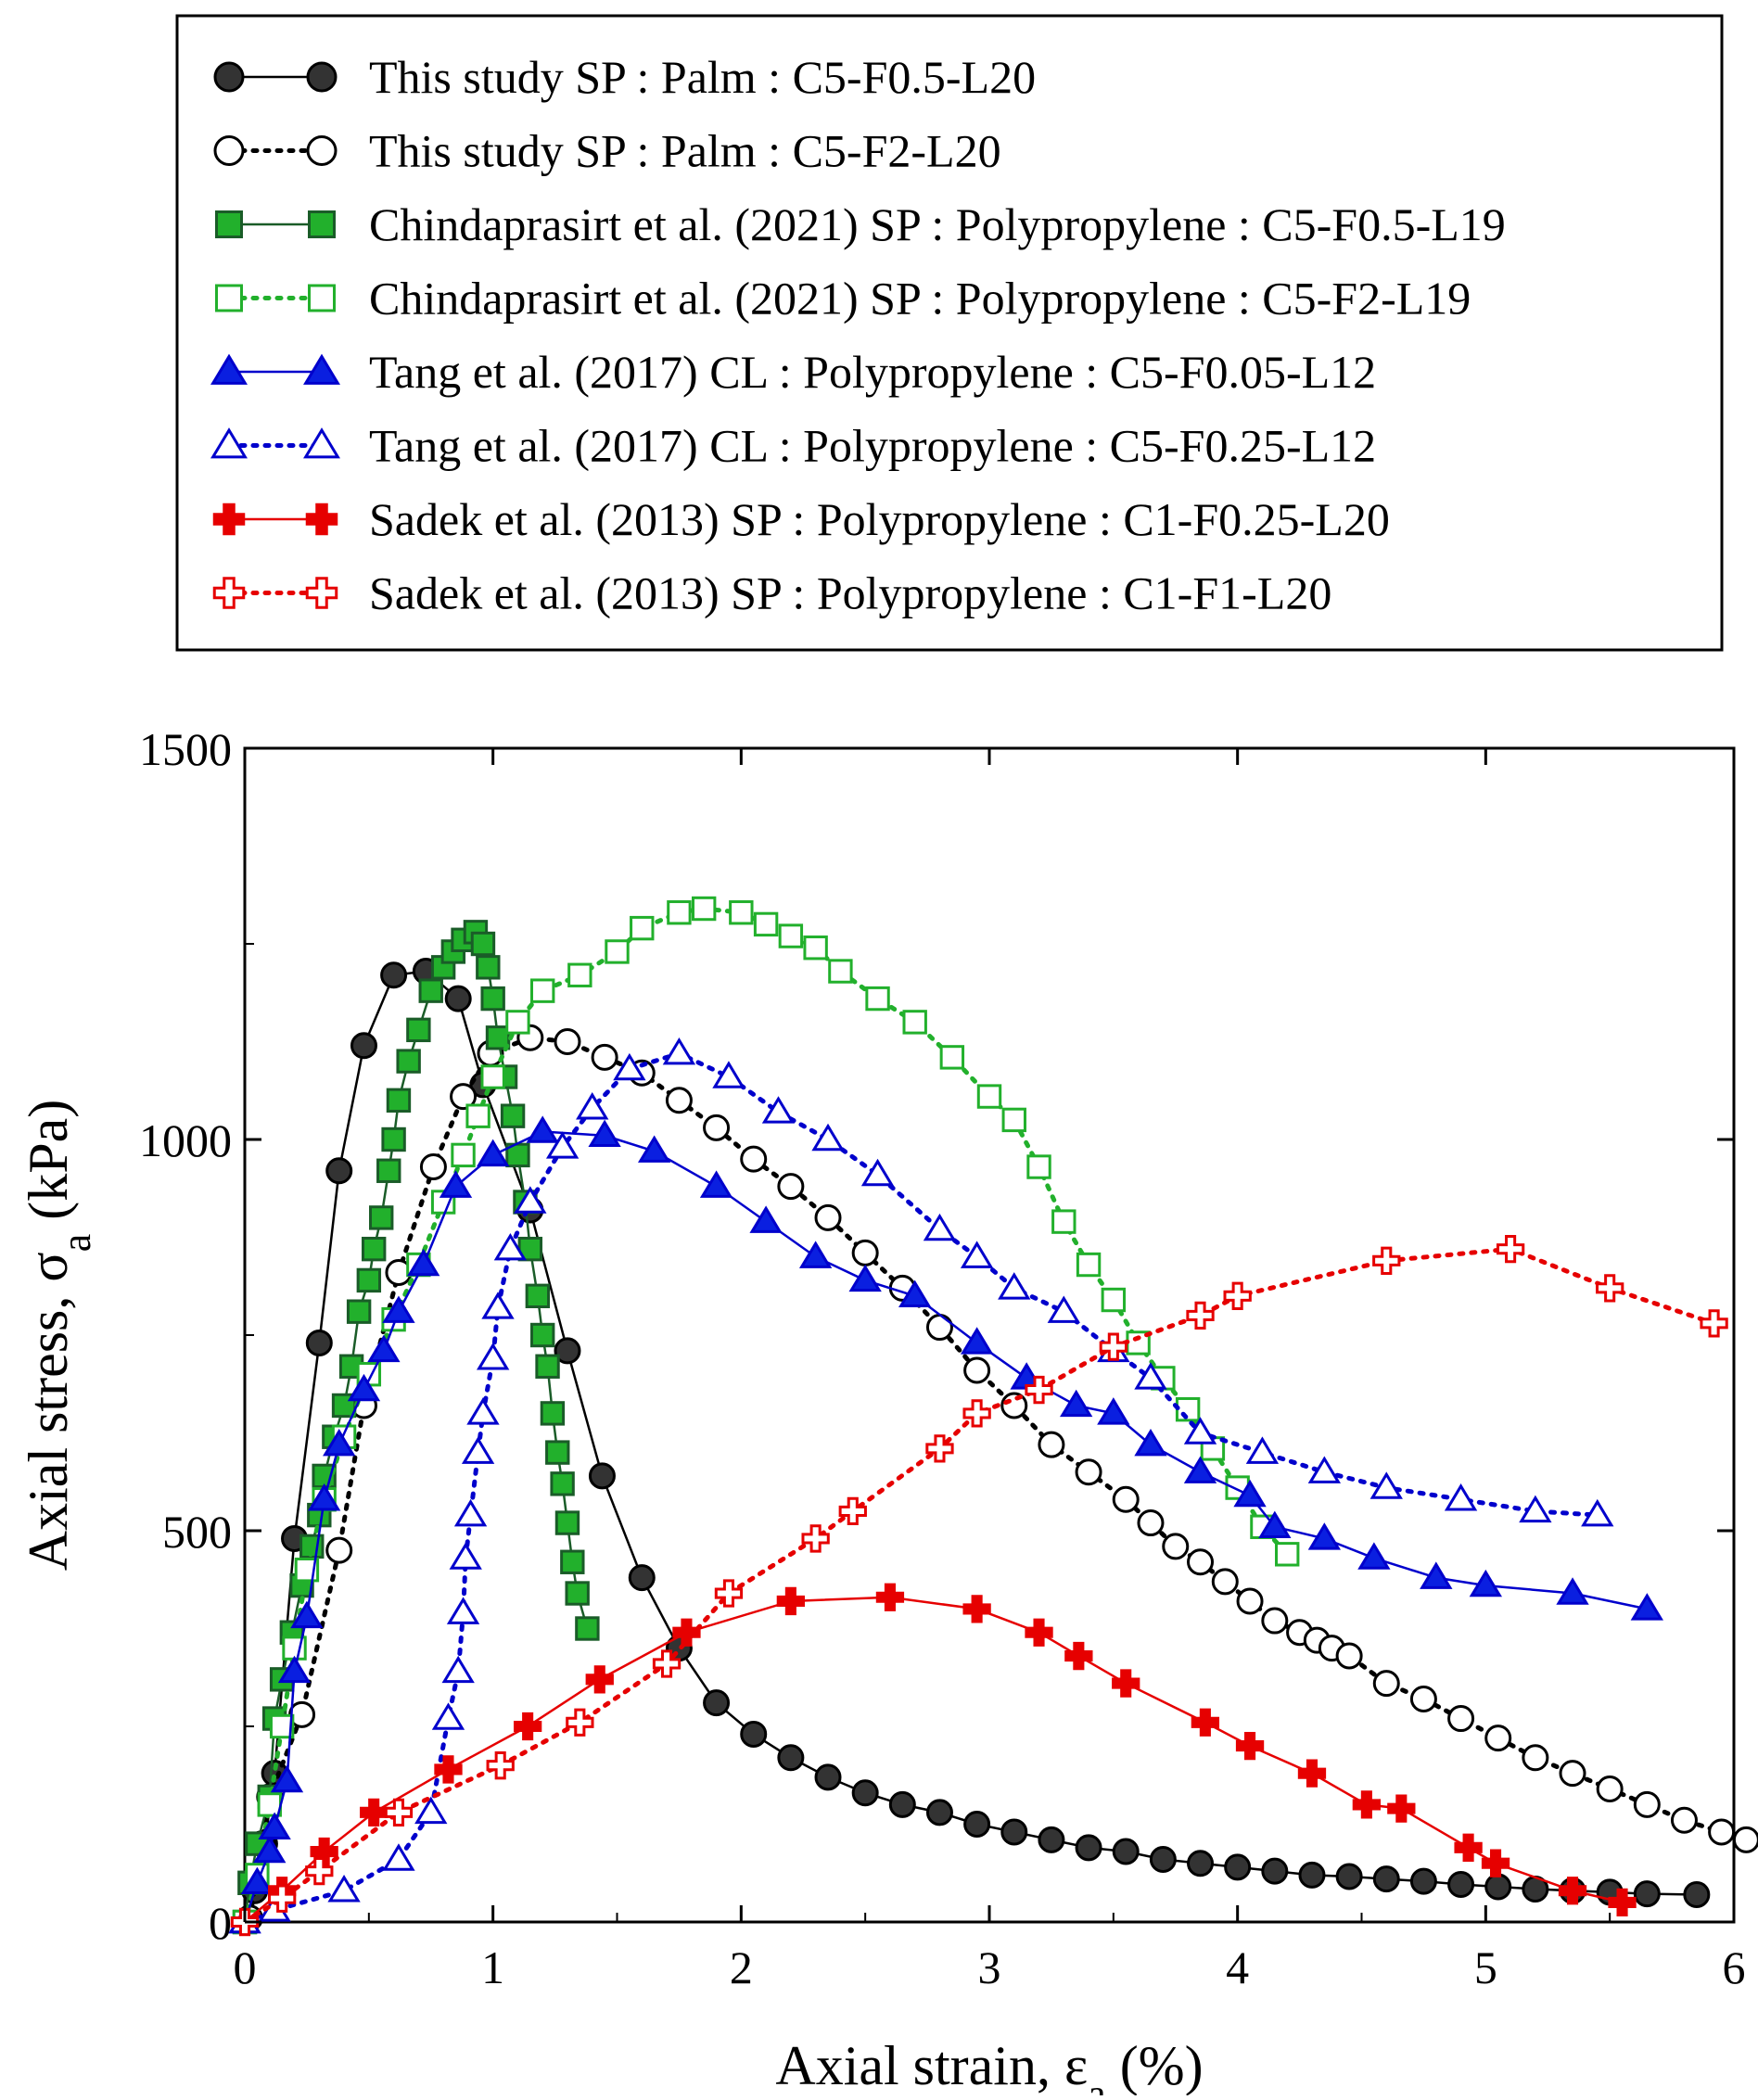 This screenshot has width=1758, height=2100. Describe the element at coordinates (220, 1923) in the screenshot. I see `y-tick-label: 0` at that location.